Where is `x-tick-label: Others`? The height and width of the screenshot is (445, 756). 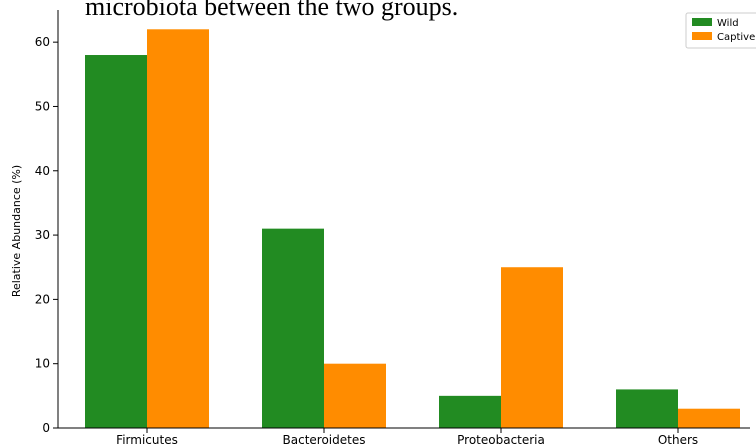
x-tick-label: Others is located at coordinates (678, 439).